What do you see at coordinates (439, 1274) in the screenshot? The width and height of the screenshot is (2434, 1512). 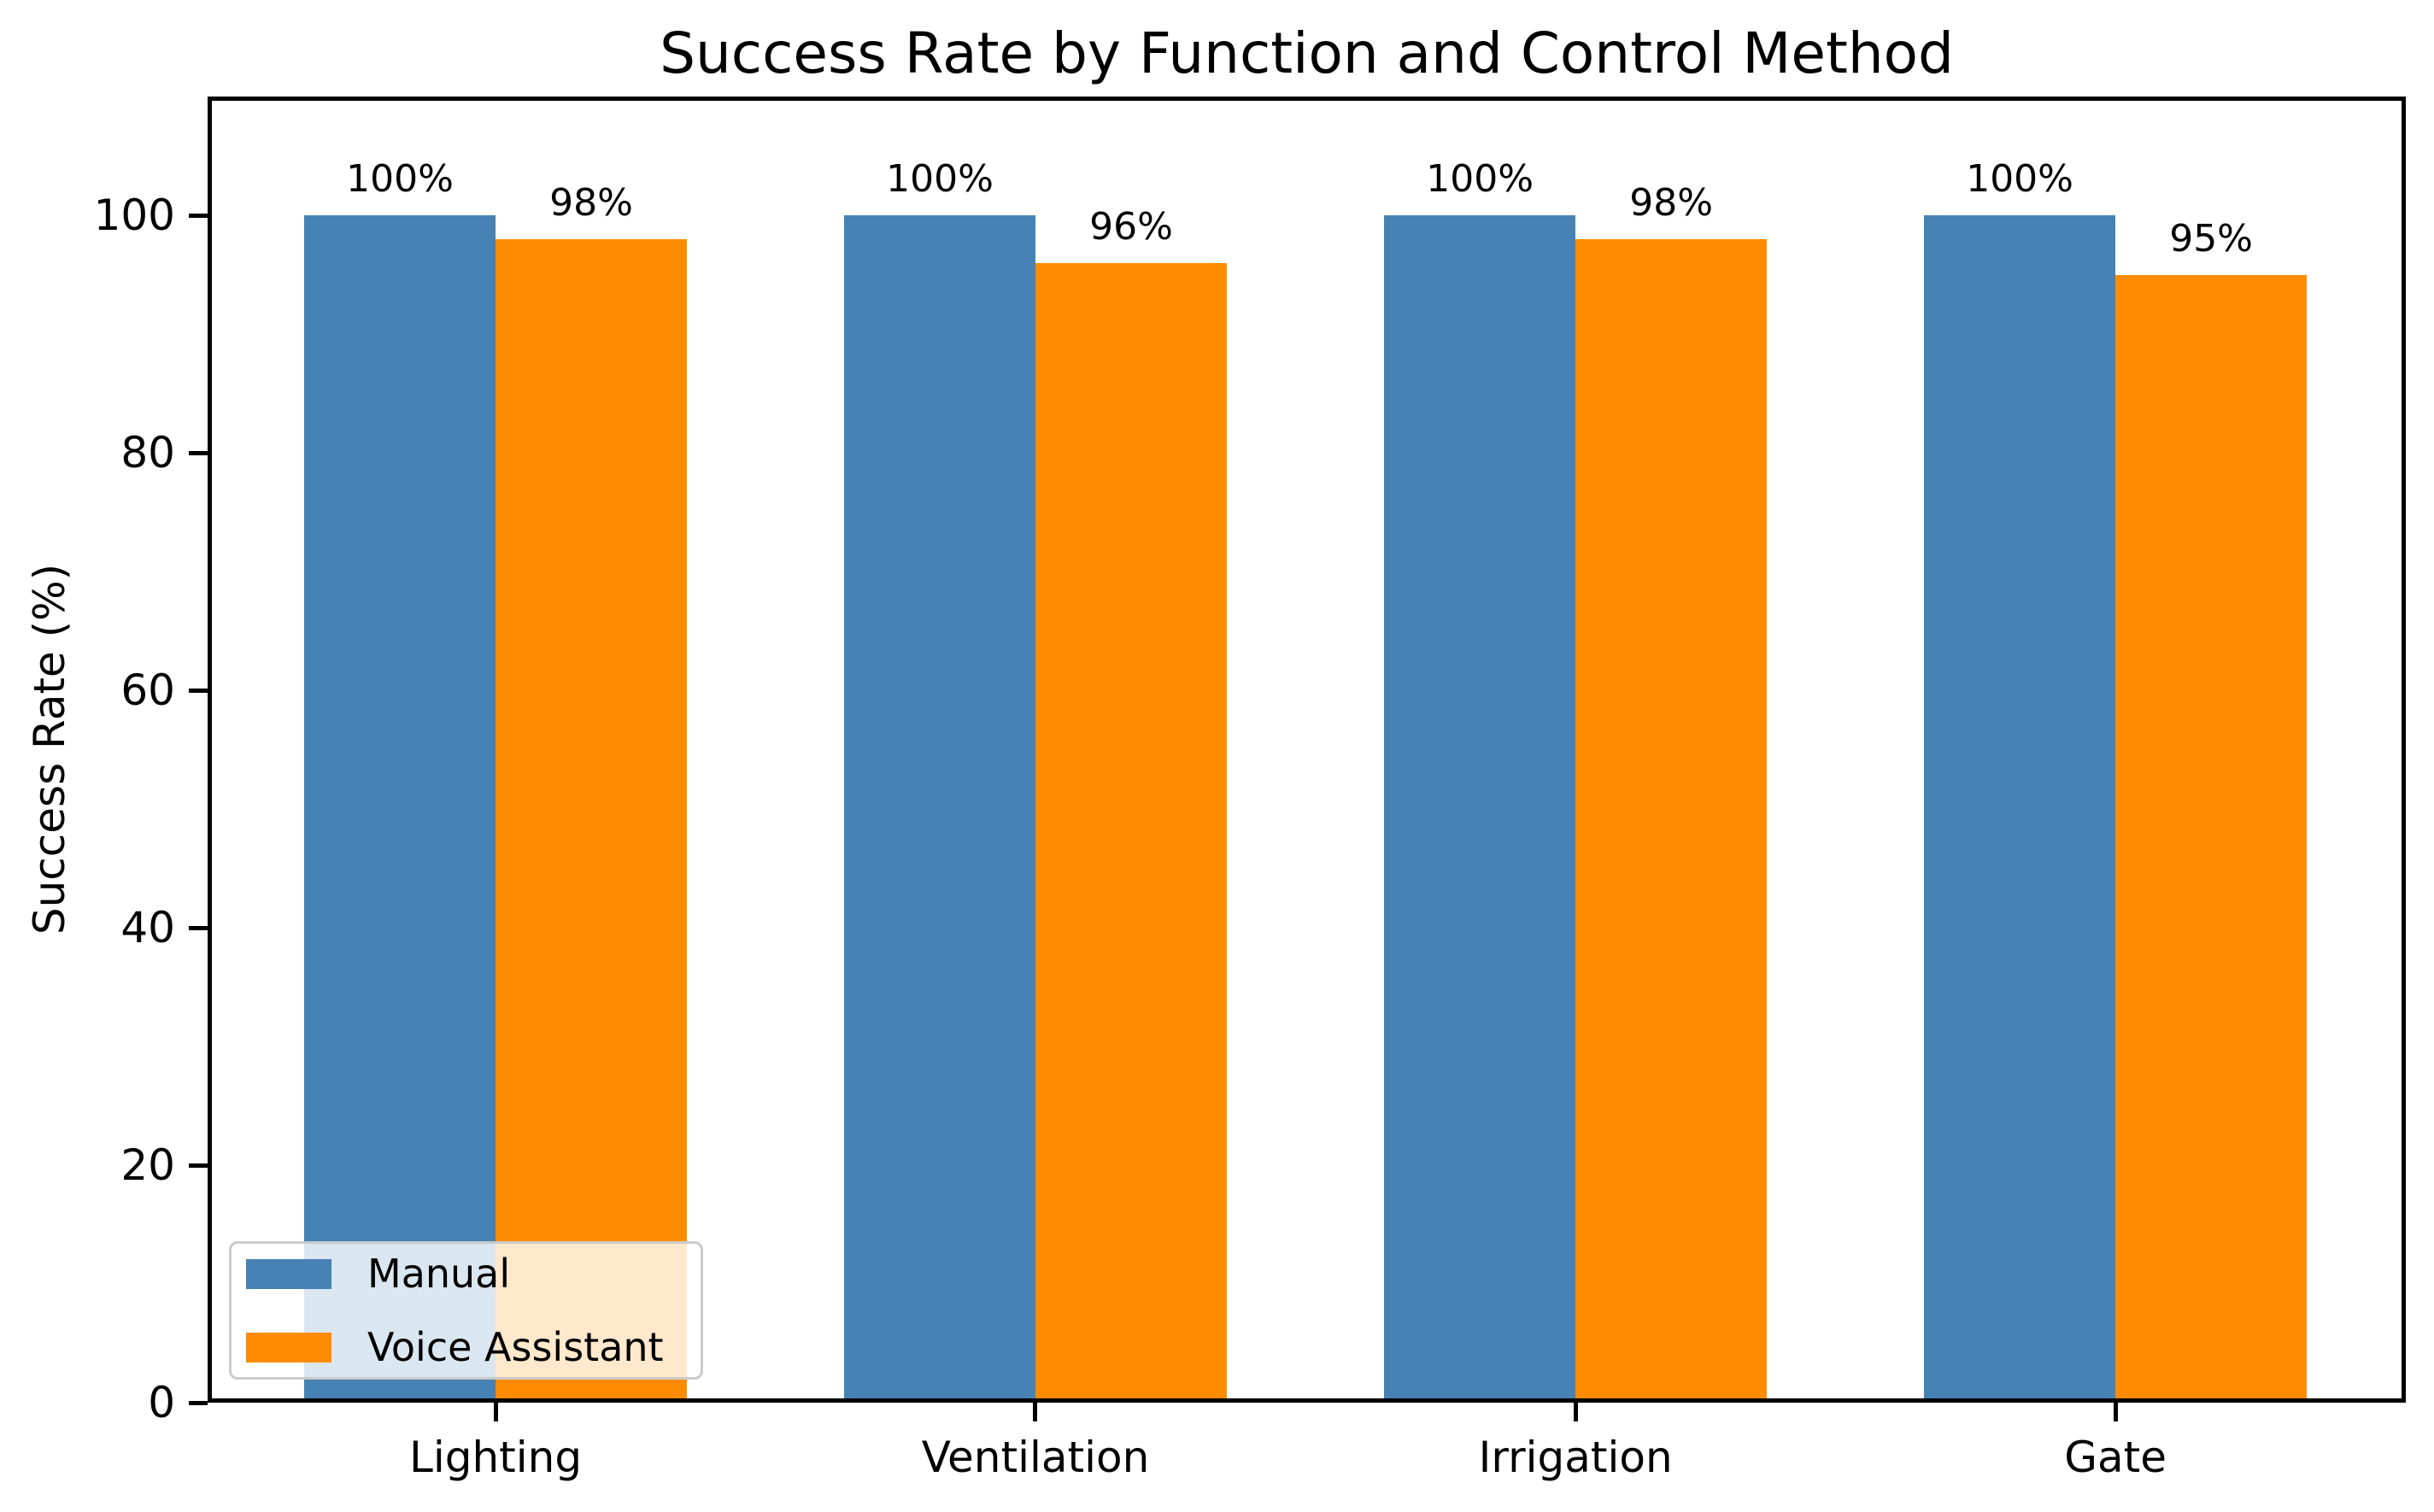 I see `legend-label-manual: Manual` at bounding box center [439, 1274].